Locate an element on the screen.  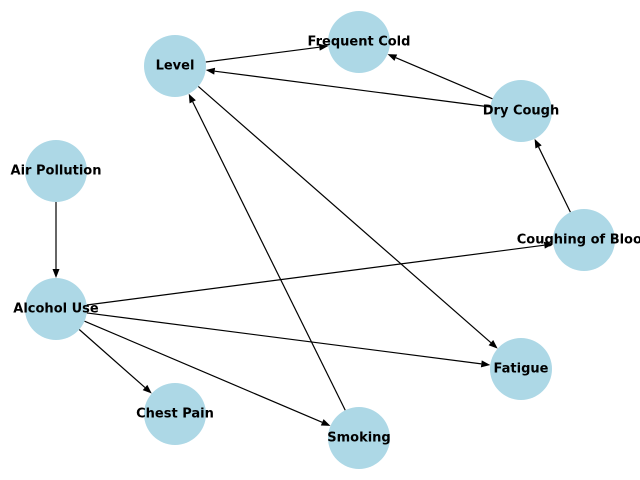
edge-air-pollution-to-alcohol-use is located at coordinates (56, 240).